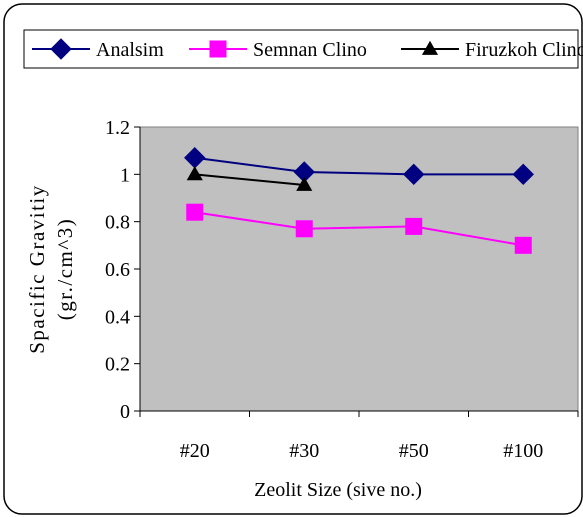 This screenshot has width=583, height=517. I want to click on x-axis-title: Zeolit Size (sive no.), so click(338, 490).